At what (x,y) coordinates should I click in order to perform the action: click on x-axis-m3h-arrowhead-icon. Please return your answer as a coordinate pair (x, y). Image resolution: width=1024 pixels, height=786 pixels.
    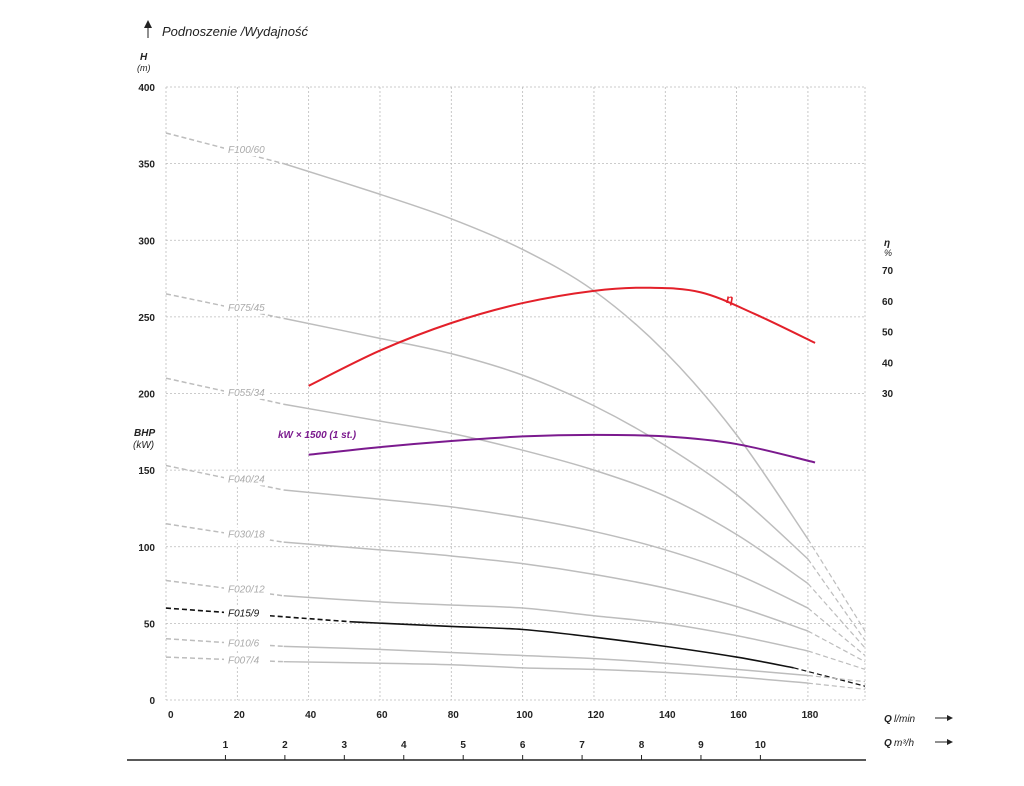
    Looking at the image, I should click on (950, 742).